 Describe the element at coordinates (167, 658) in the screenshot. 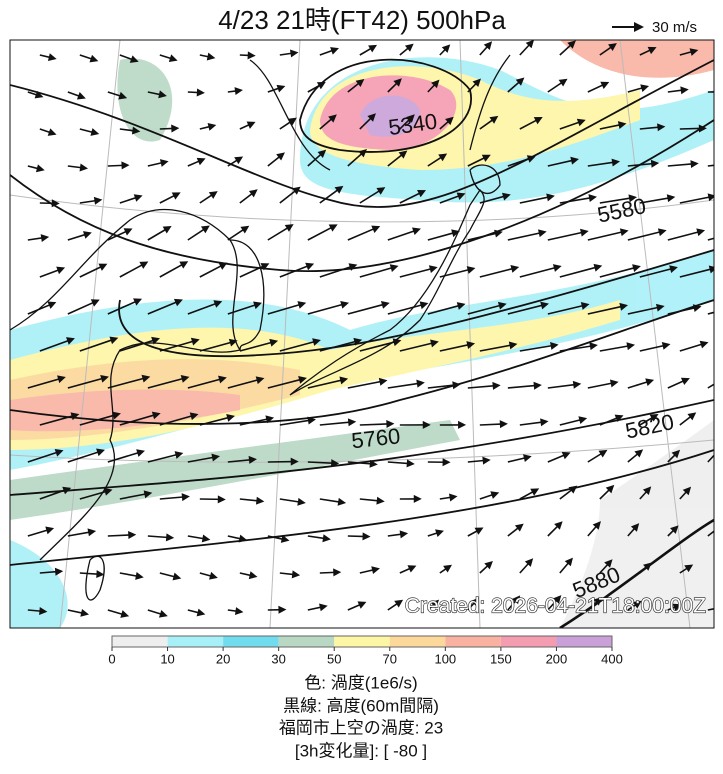

I see `colorbar-tick-label: 10` at that location.